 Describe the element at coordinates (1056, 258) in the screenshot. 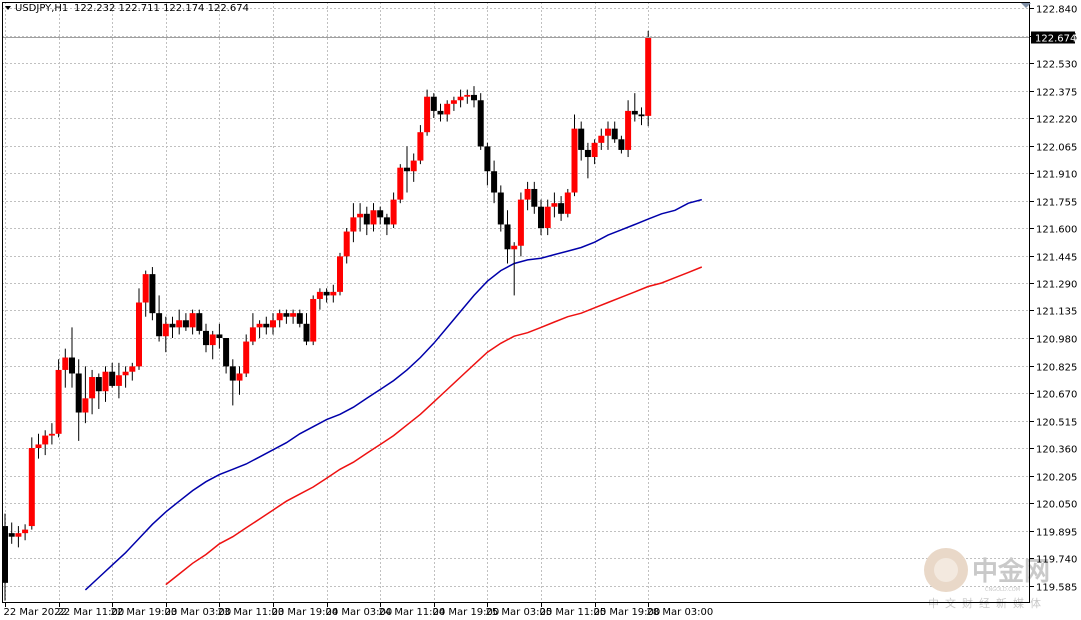

I see `y-tick-label: 121.445` at that location.